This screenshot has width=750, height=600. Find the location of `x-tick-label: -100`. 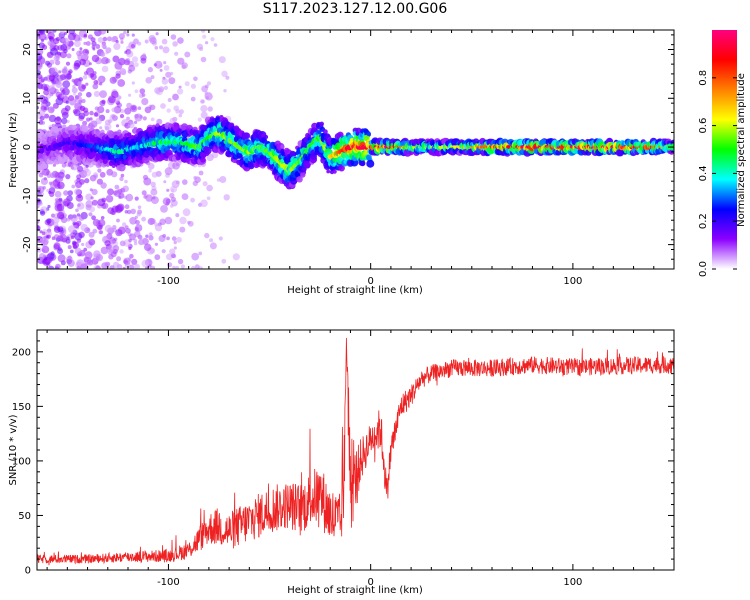

x-tick-label: -100 is located at coordinates (168, 582).